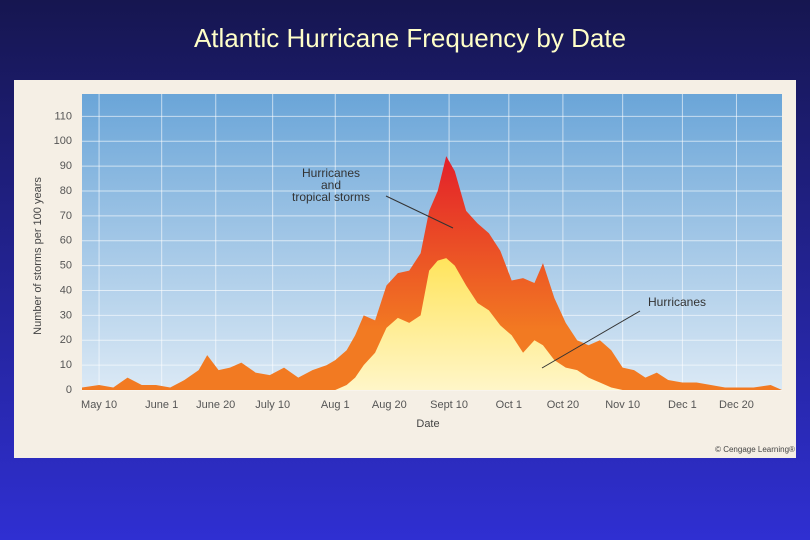 This screenshot has height=540, width=810. I want to click on y-tick-label: 100, so click(63, 141).